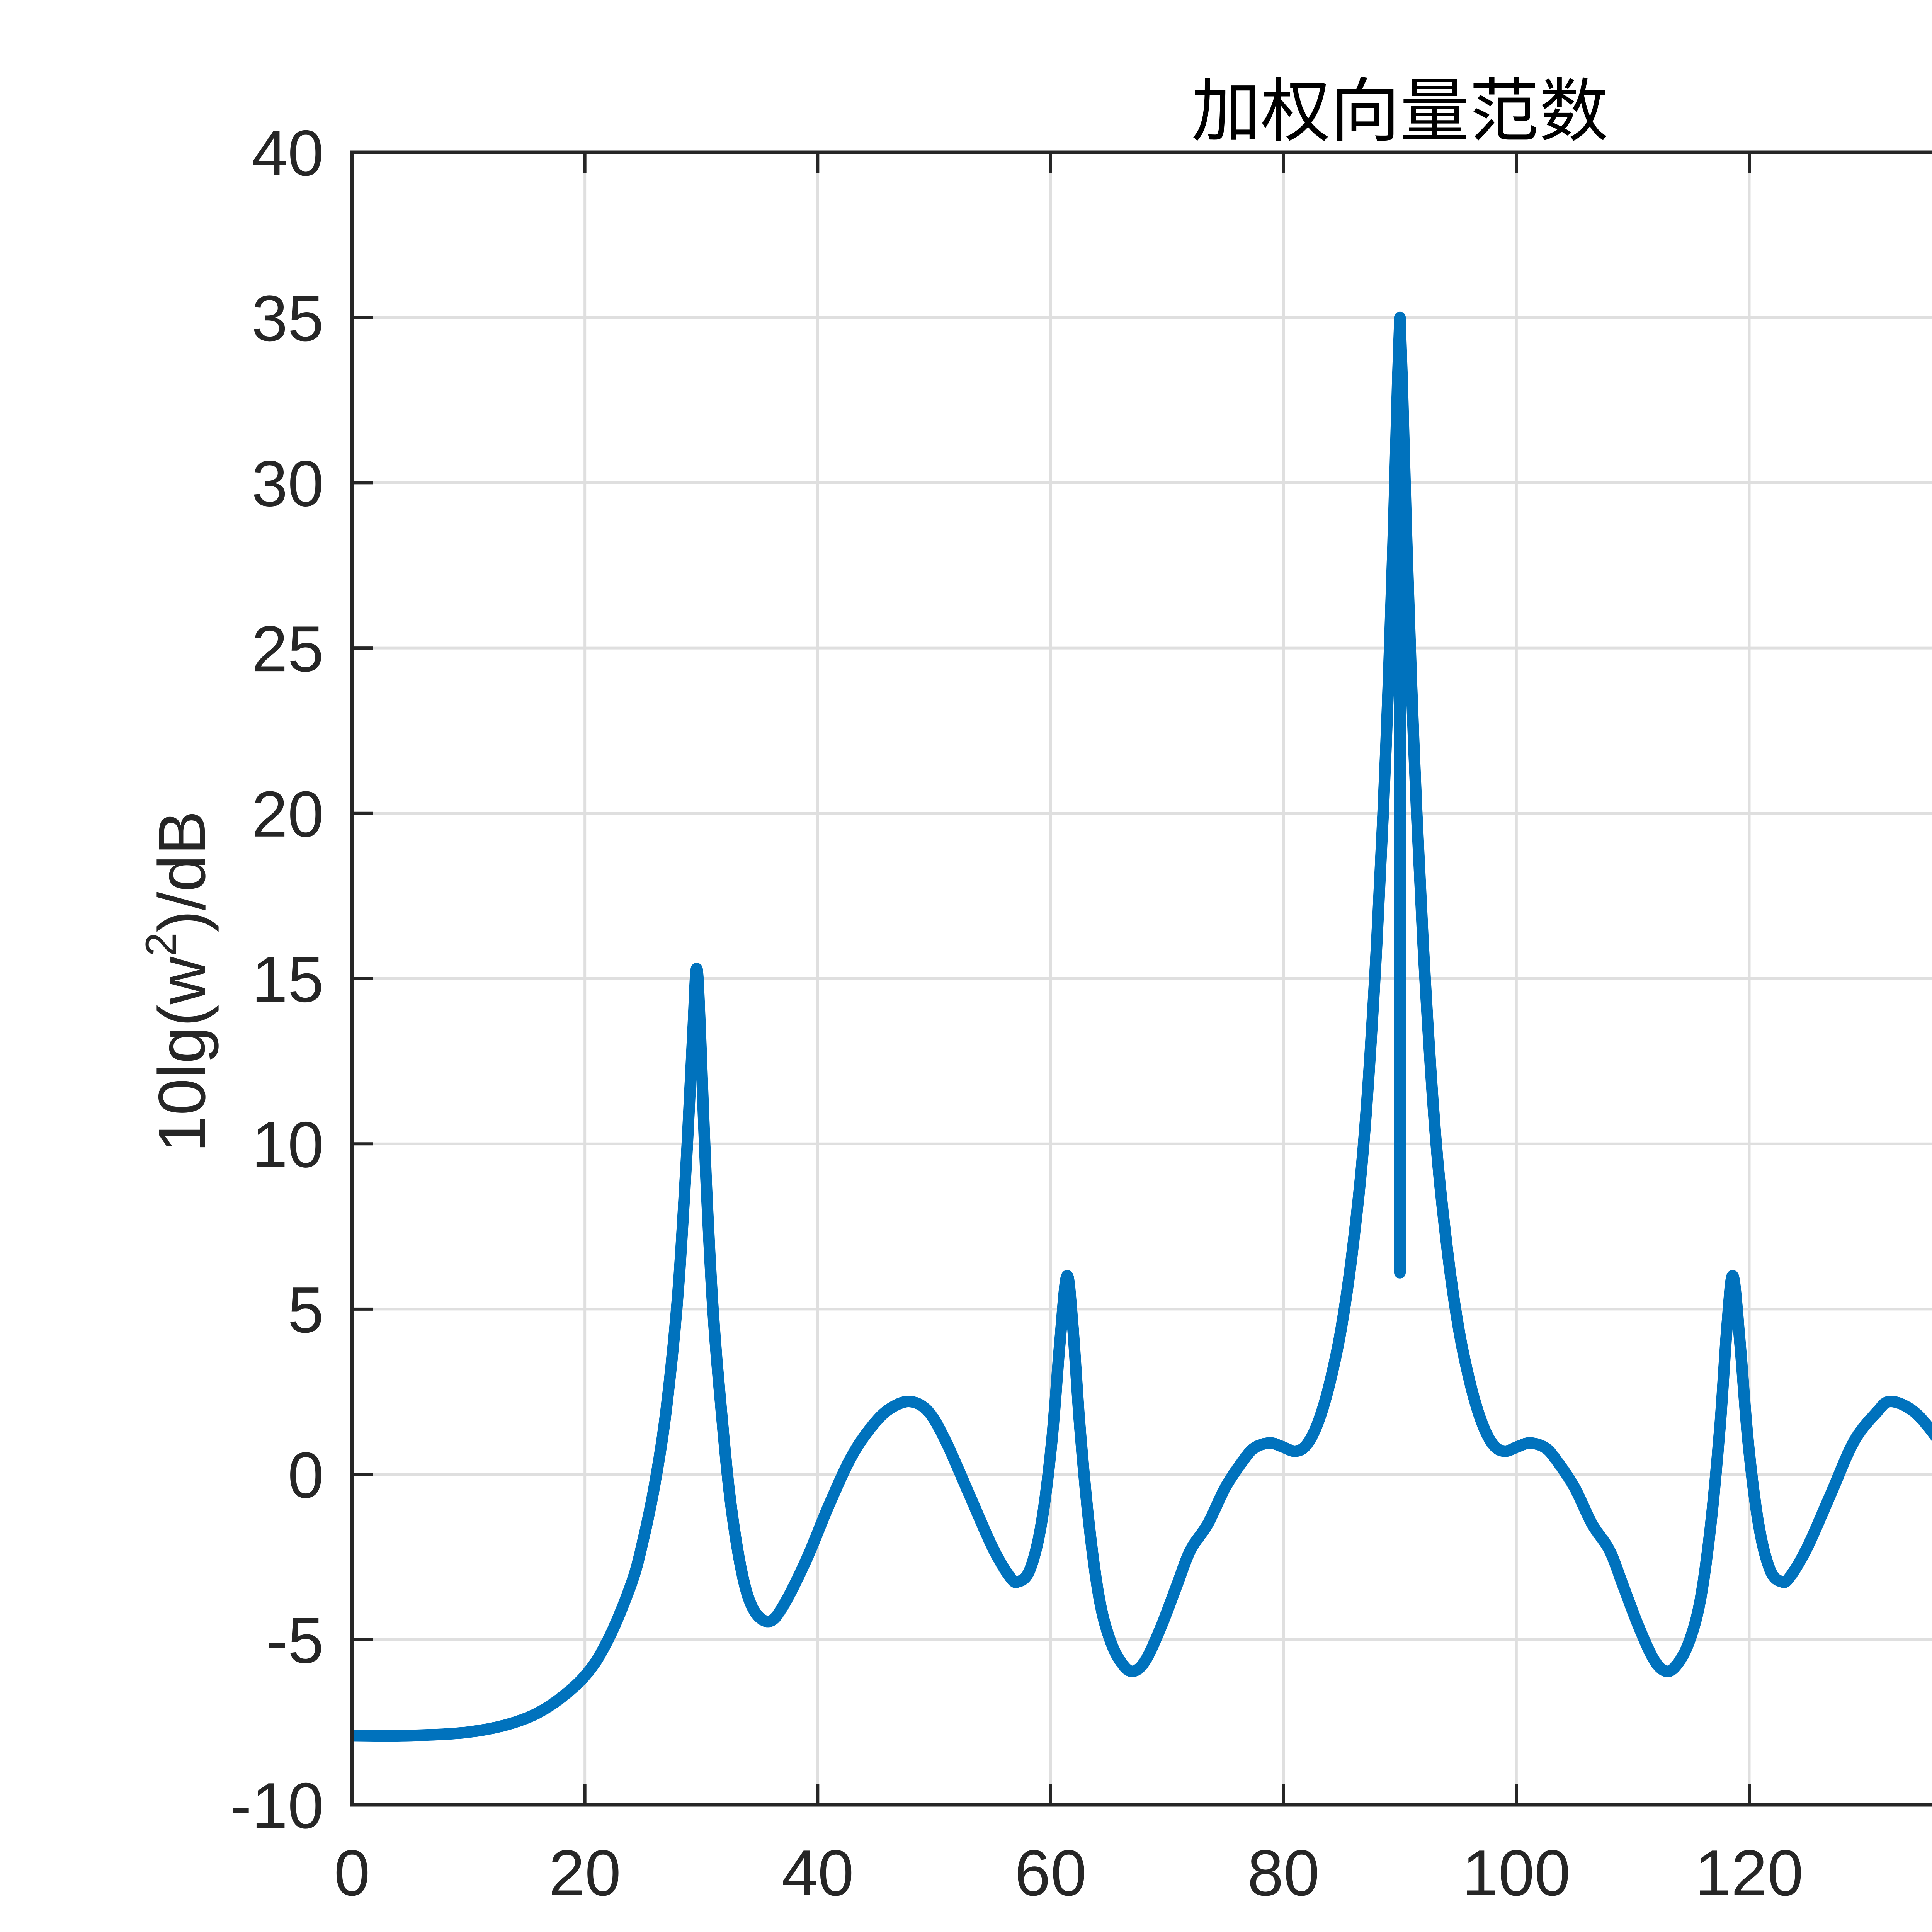 This screenshot has height=1932, width=1932. I want to click on x-tick-label: 80, so click(1284, 1873).